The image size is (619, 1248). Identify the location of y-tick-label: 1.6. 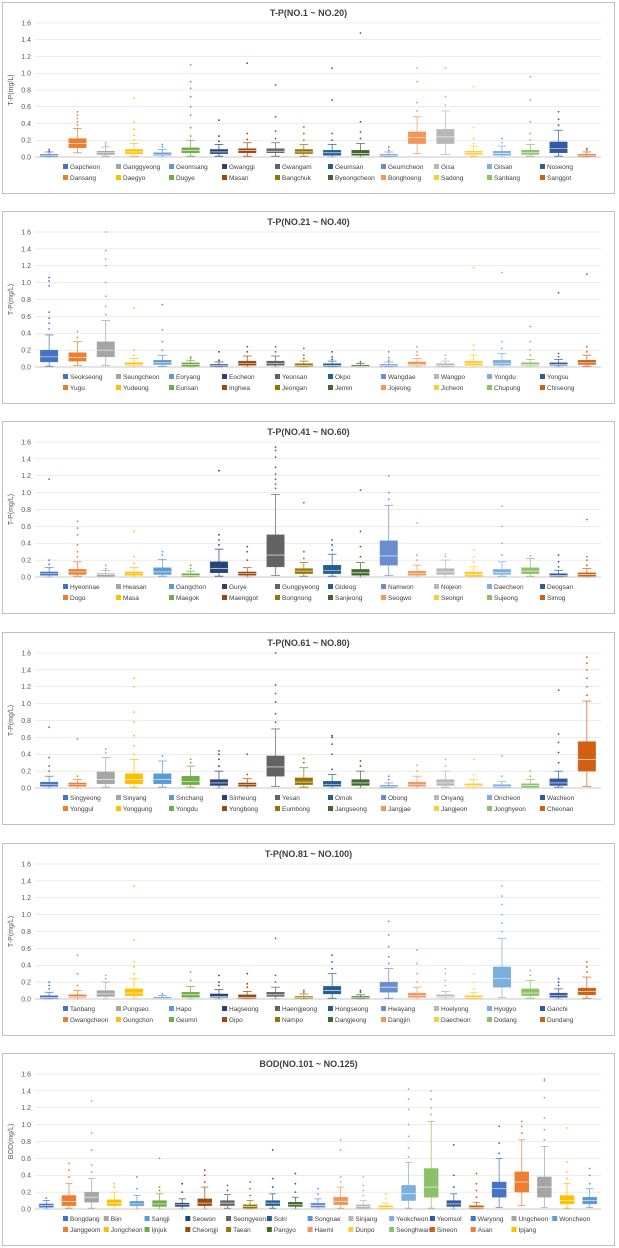
(26, 442).